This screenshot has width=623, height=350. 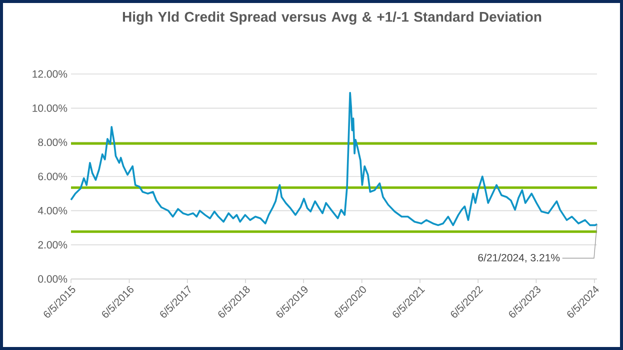 I want to click on chart-title: High Yld Credit Spread versus Avg & +1/-1 Standard Deviation, so click(x=332, y=18).